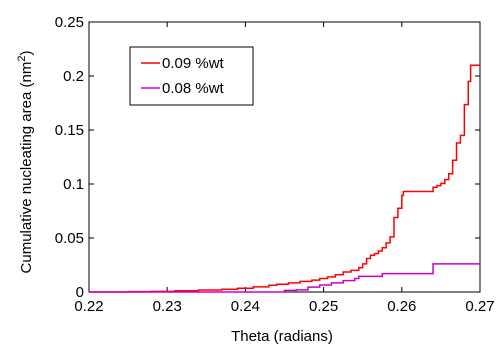  Describe the element at coordinates (69, 238) in the screenshot. I see `y-tick-label: 0.05` at that location.